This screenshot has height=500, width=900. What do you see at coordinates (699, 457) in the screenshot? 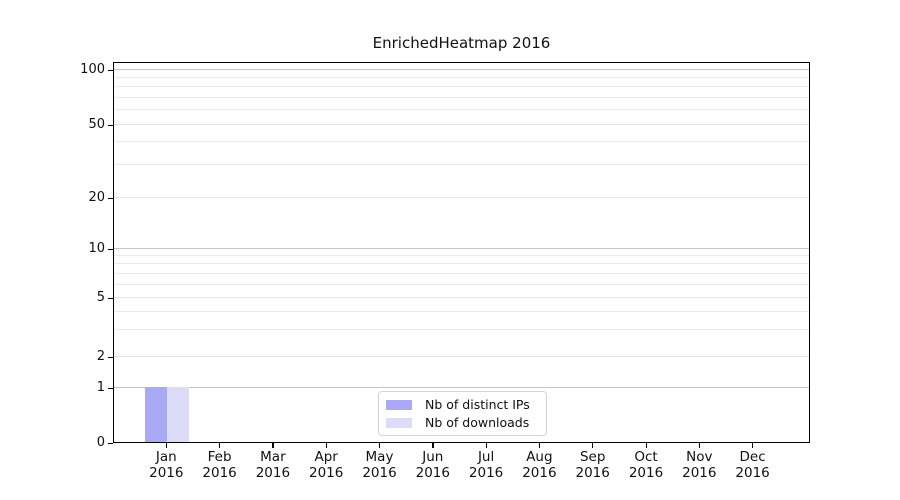
I see `x-tick-month: Nov` at bounding box center [699, 457].